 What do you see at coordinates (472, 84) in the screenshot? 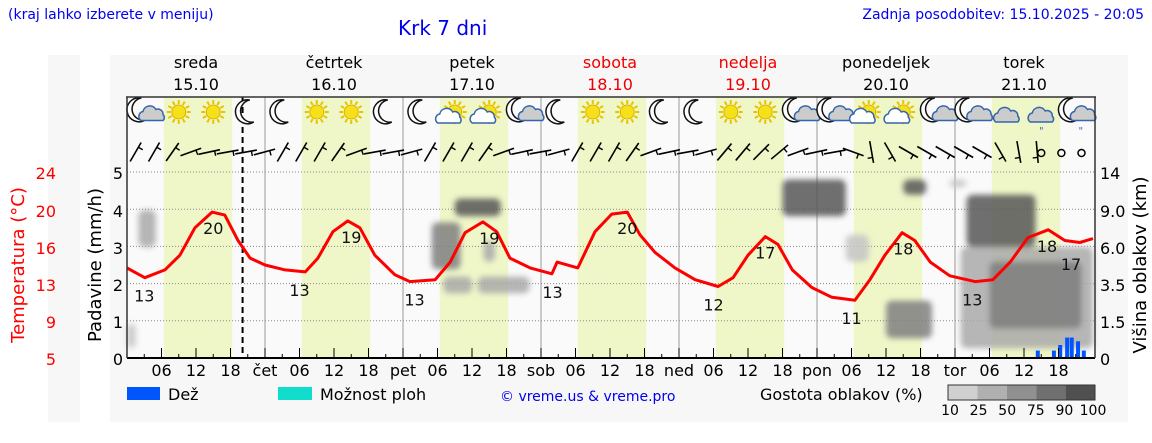
I see `day-date: 17.10` at bounding box center [472, 84].